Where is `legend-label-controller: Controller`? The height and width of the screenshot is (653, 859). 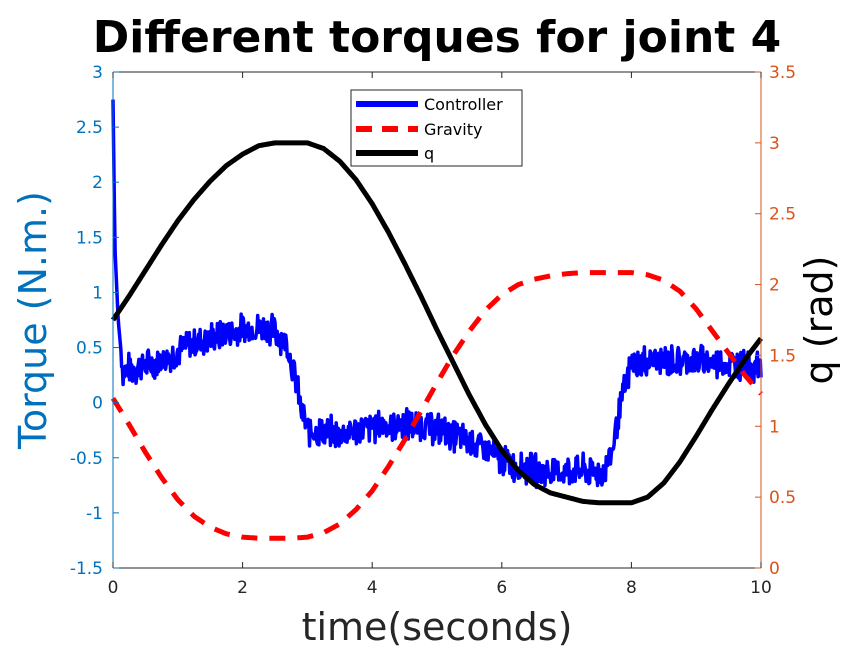 legend-label-controller: Controller is located at coordinates (463, 104).